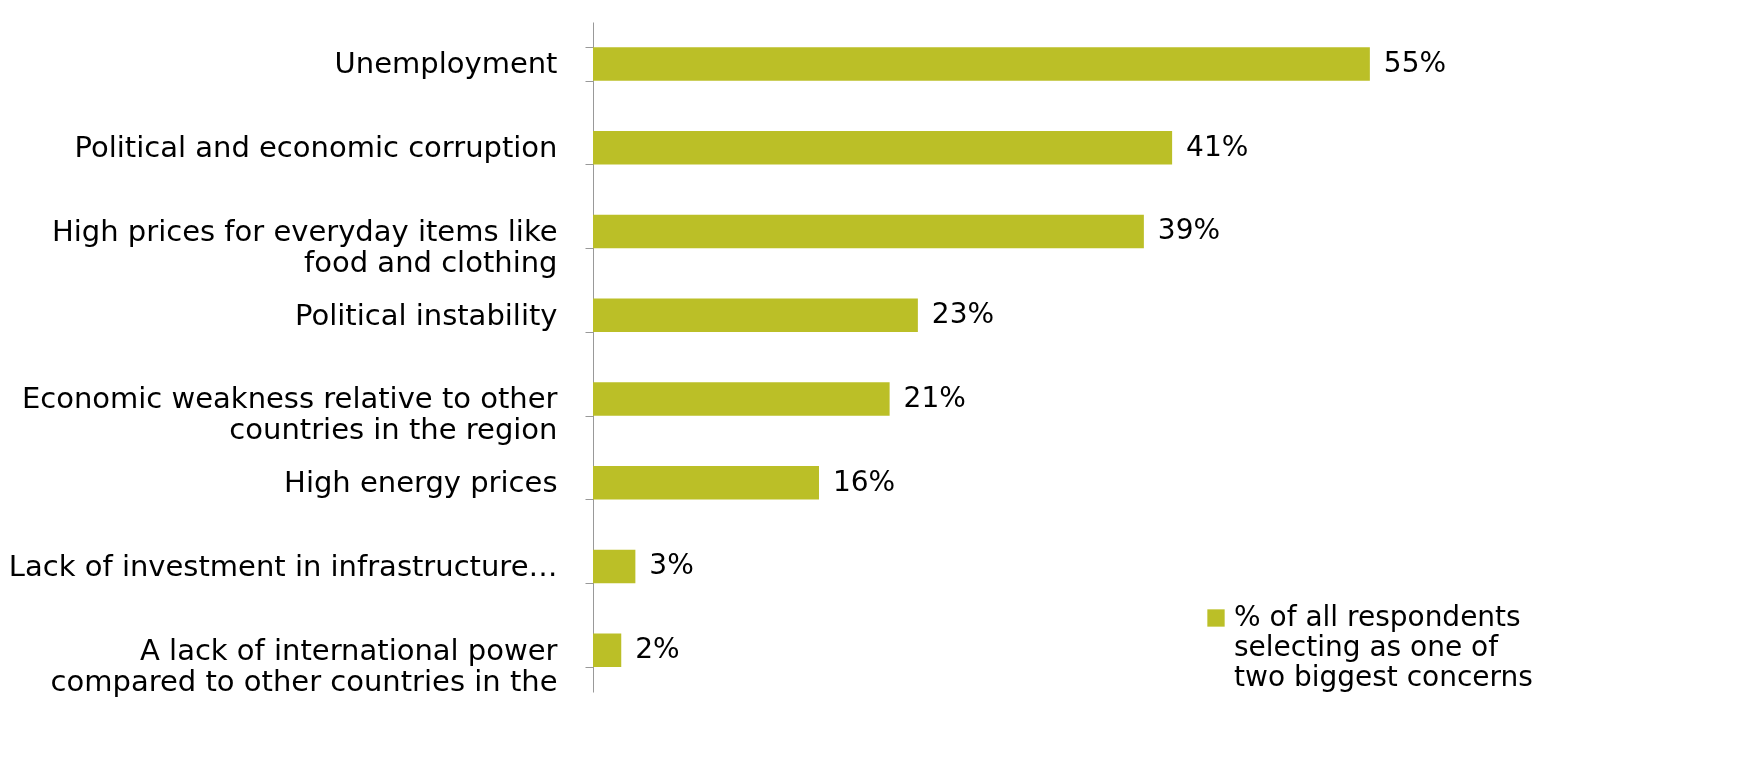  What do you see at coordinates (671, 565) in the screenshot?
I see `data-label: 3%` at bounding box center [671, 565].